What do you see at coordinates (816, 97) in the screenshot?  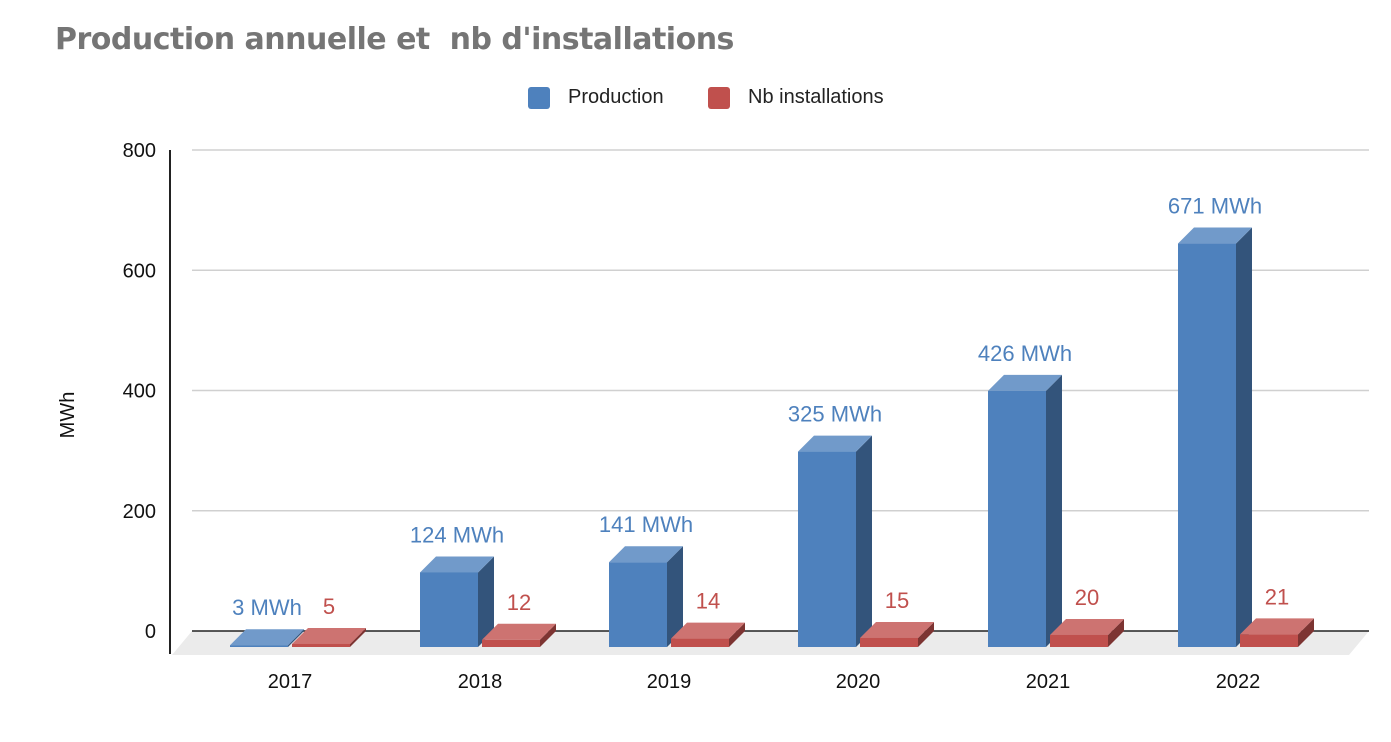 I see `legend-label-nb-installations: Nb installations` at bounding box center [816, 97].